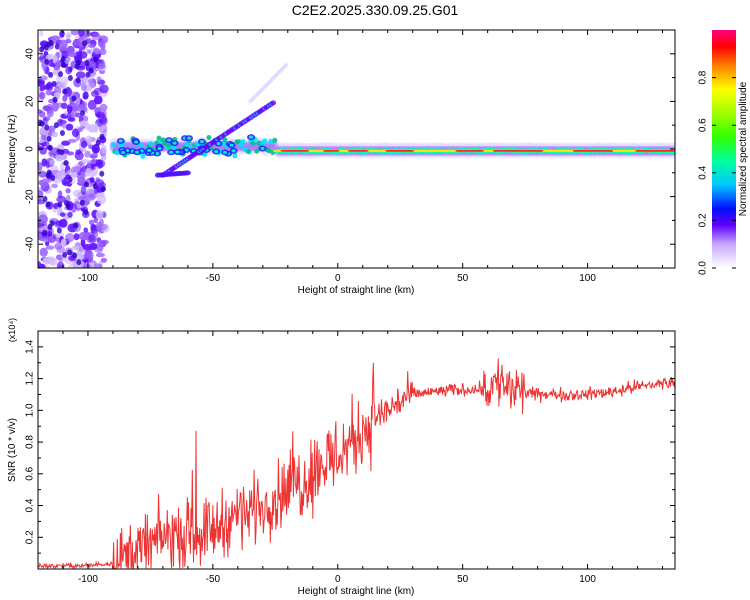  Describe the element at coordinates (375, 10) in the screenshot. I see `chart-title: C2E2.2025.330.09.25.G01` at that location.